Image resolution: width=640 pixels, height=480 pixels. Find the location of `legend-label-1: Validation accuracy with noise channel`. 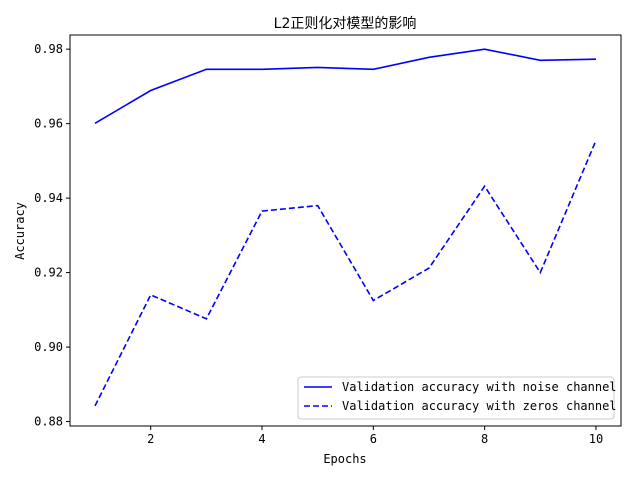

legend-label-1: Validation accuracy with noise channel is located at coordinates (479, 387).